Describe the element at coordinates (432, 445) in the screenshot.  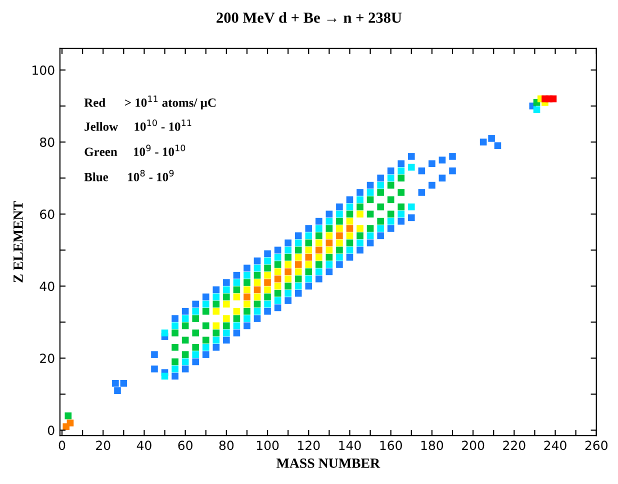
I see `x-tick-label: 180` at that location.